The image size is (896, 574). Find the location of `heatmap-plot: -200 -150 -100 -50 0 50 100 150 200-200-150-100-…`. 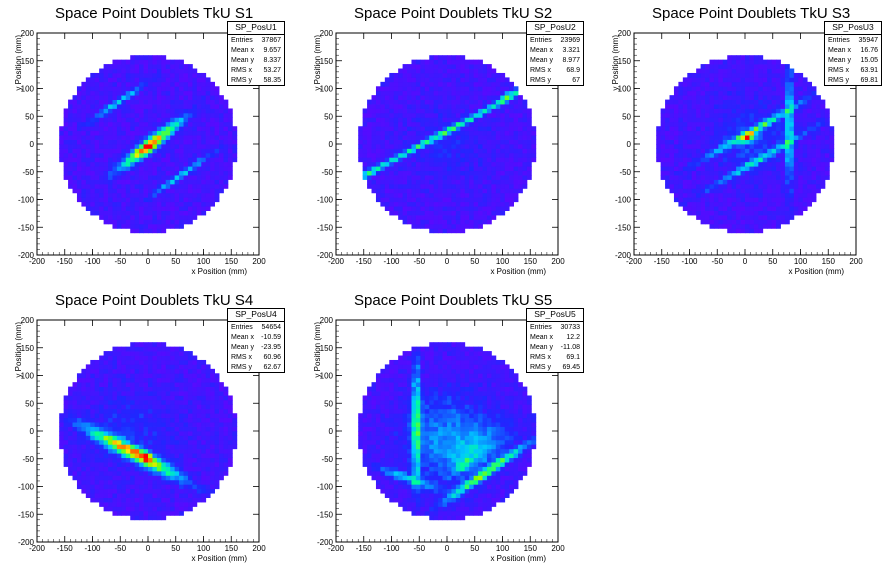

heatmap-plot: -200 -150 -100 -50 0 50 100 150 200-200-150-100-… is located at coordinates (439, 152).